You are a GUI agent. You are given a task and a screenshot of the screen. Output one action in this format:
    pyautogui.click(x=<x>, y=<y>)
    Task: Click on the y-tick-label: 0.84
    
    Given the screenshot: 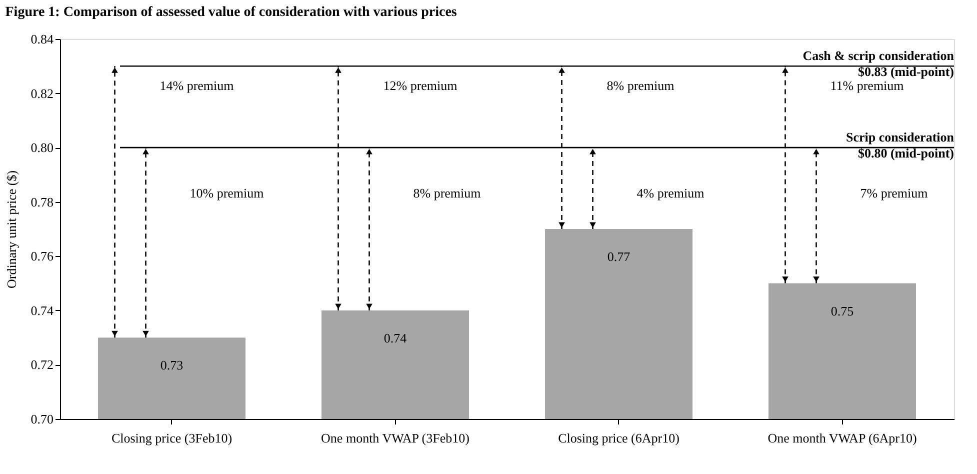 What is the action you would take?
    pyautogui.click(x=42, y=39)
    